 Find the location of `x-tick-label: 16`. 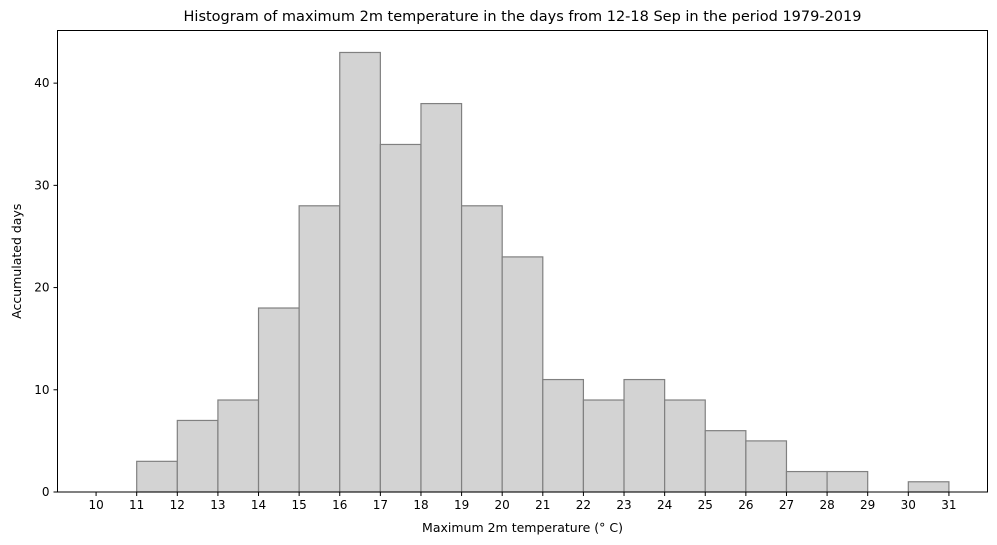

x-tick-label: 16 is located at coordinates (339, 505).